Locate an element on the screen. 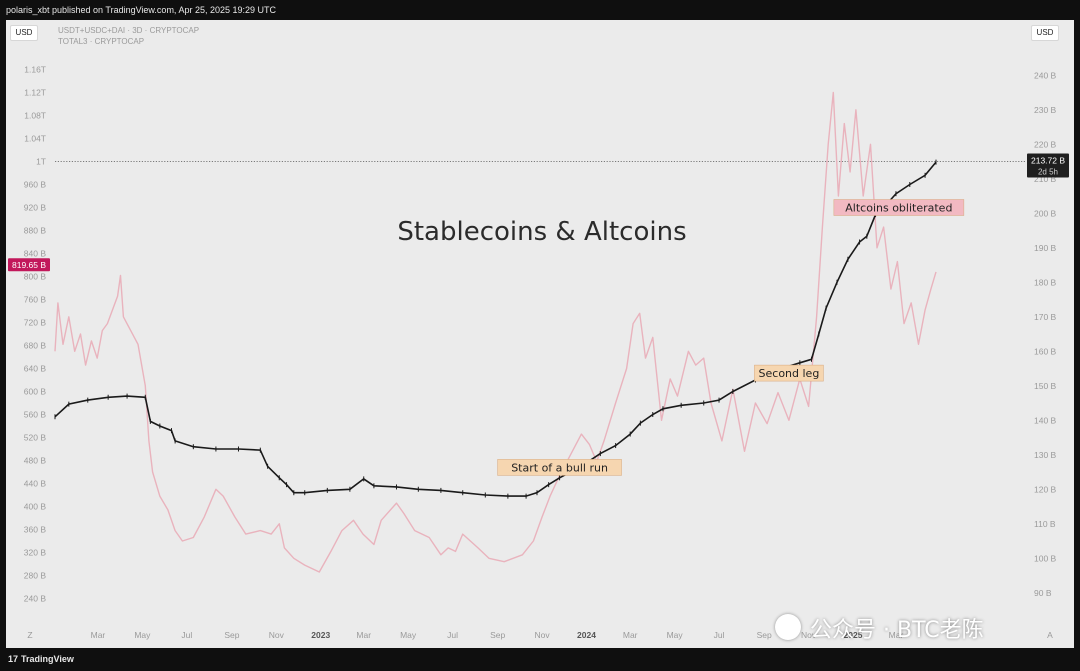 Image resolution: width=1080 pixels, height=671 pixels. x-axis-tick-10: Sep is located at coordinates (497, 635).